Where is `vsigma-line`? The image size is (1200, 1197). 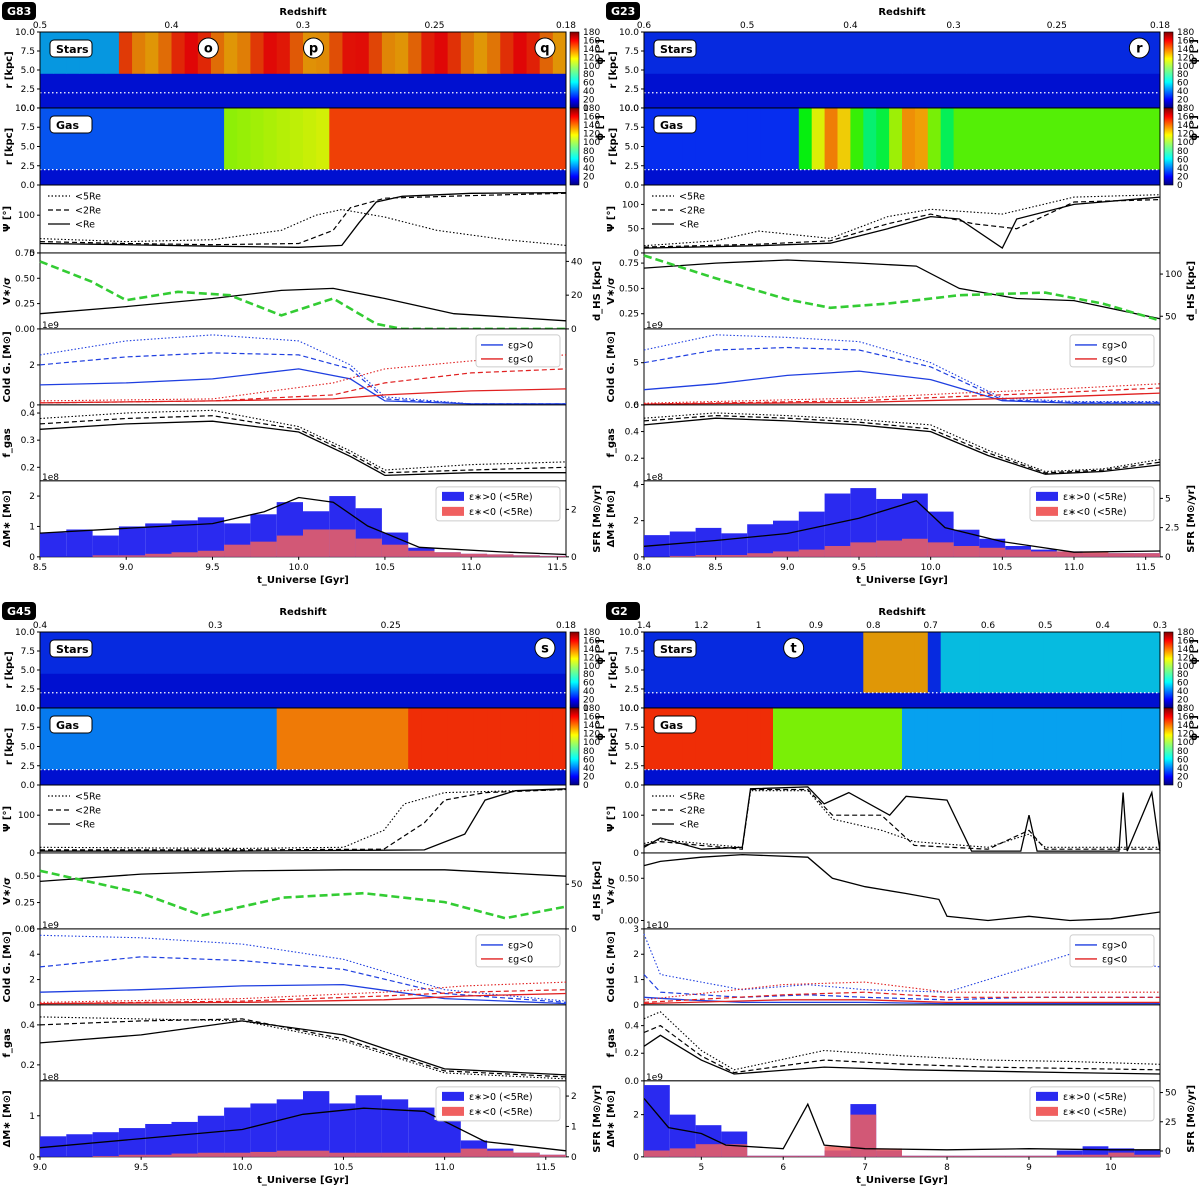 vsigma-line is located at coordinates (902, 887).